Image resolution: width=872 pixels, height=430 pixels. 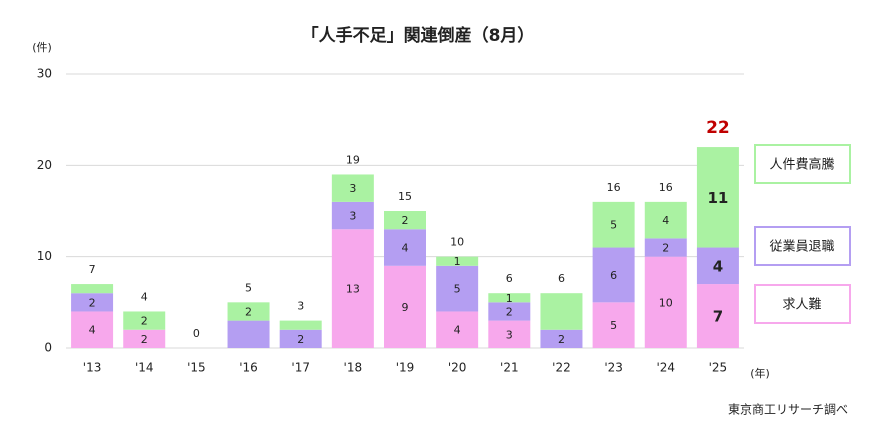 What do you see at coordinates (718, 368) in the screenshot?
I see `x-tick-label: '25` at bounding box center [718, 368].